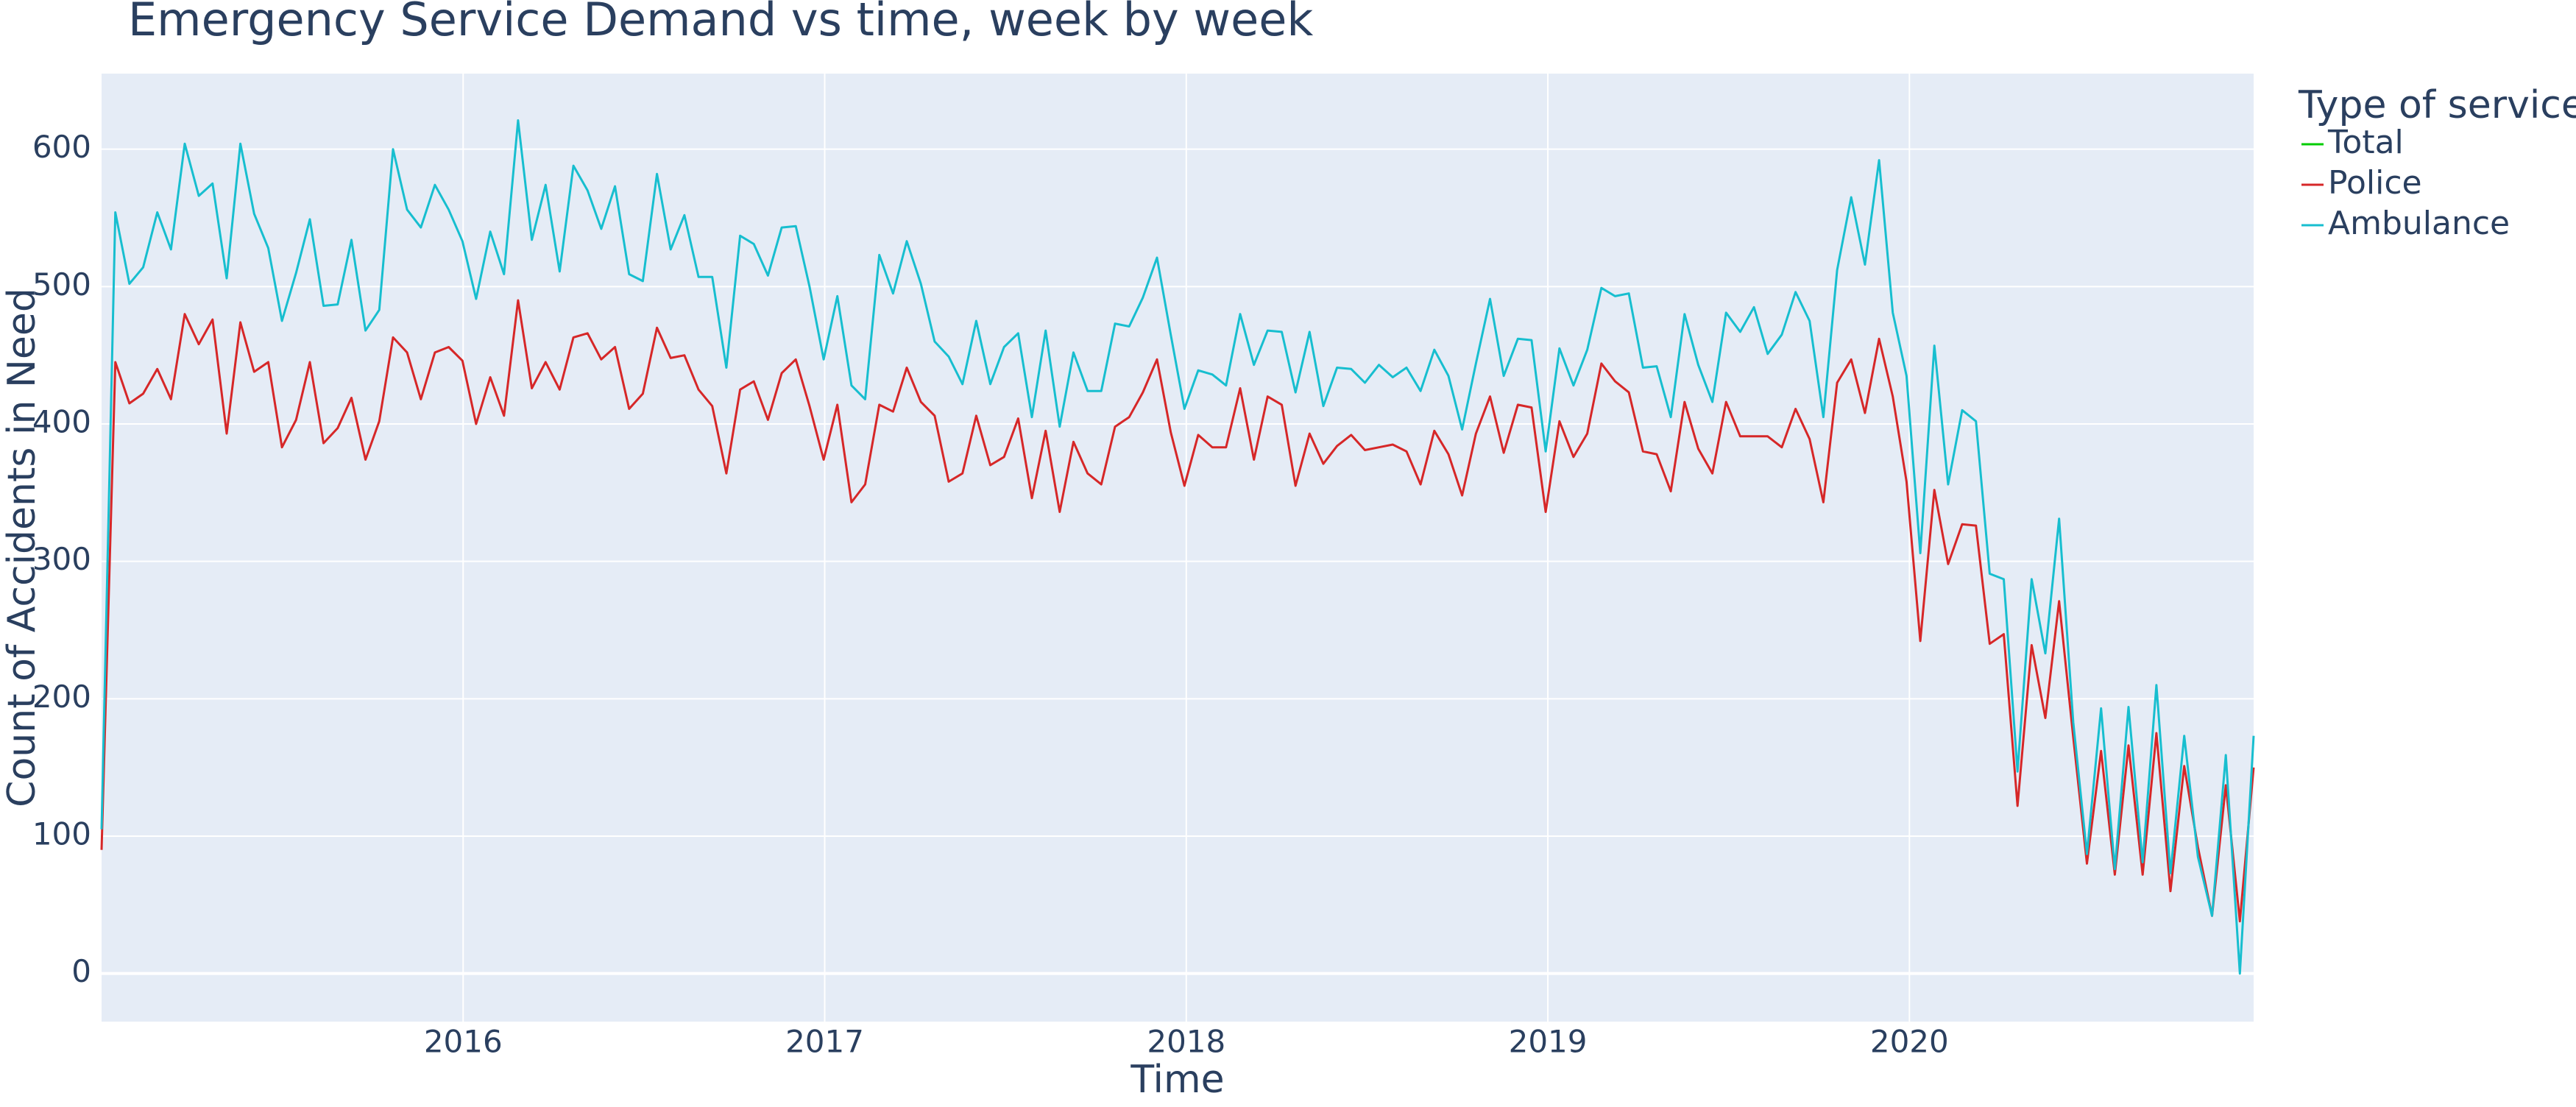 This screenshot has height=1107, width=2576. Describe the element at coordinates (61, 834) in the screenshot. I see `y-tick-label: 100` at that location.